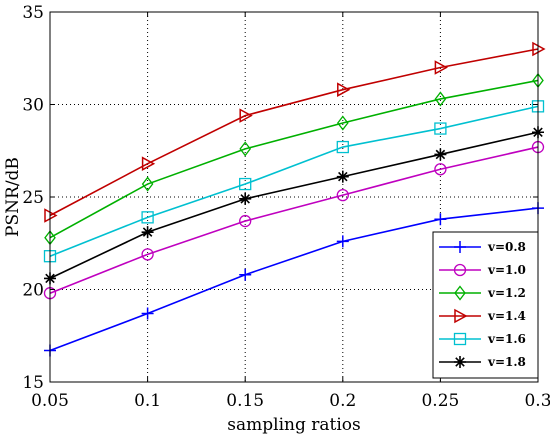  I want to click on legend-label: v=1.4, so click(506, 316).